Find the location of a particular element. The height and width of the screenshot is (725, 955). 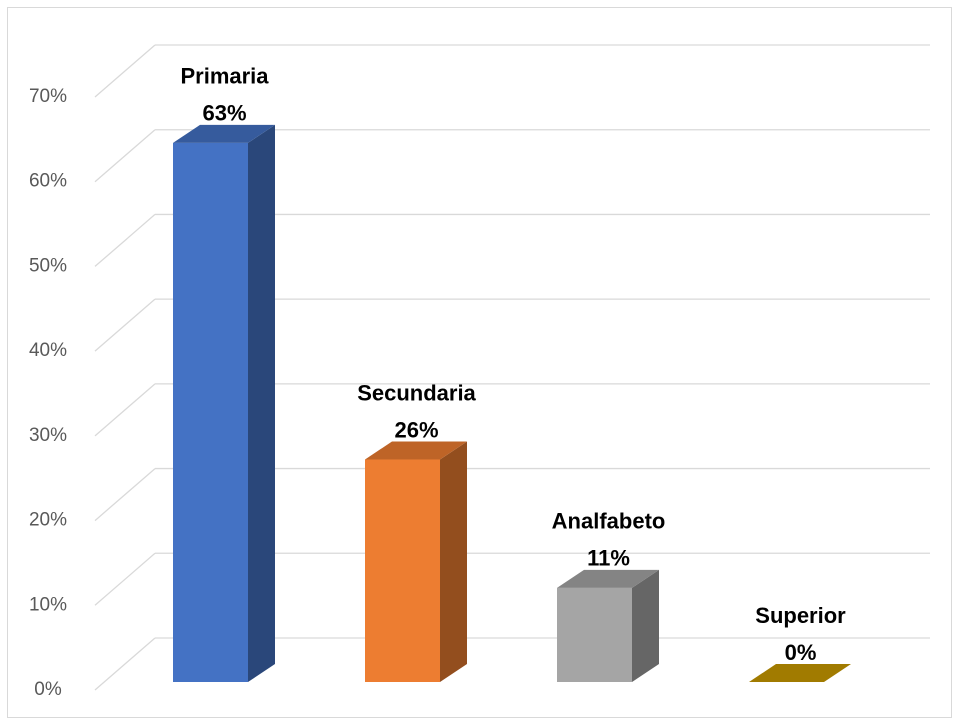

y-tick-label: 20% is located at coordinates (48, 520).